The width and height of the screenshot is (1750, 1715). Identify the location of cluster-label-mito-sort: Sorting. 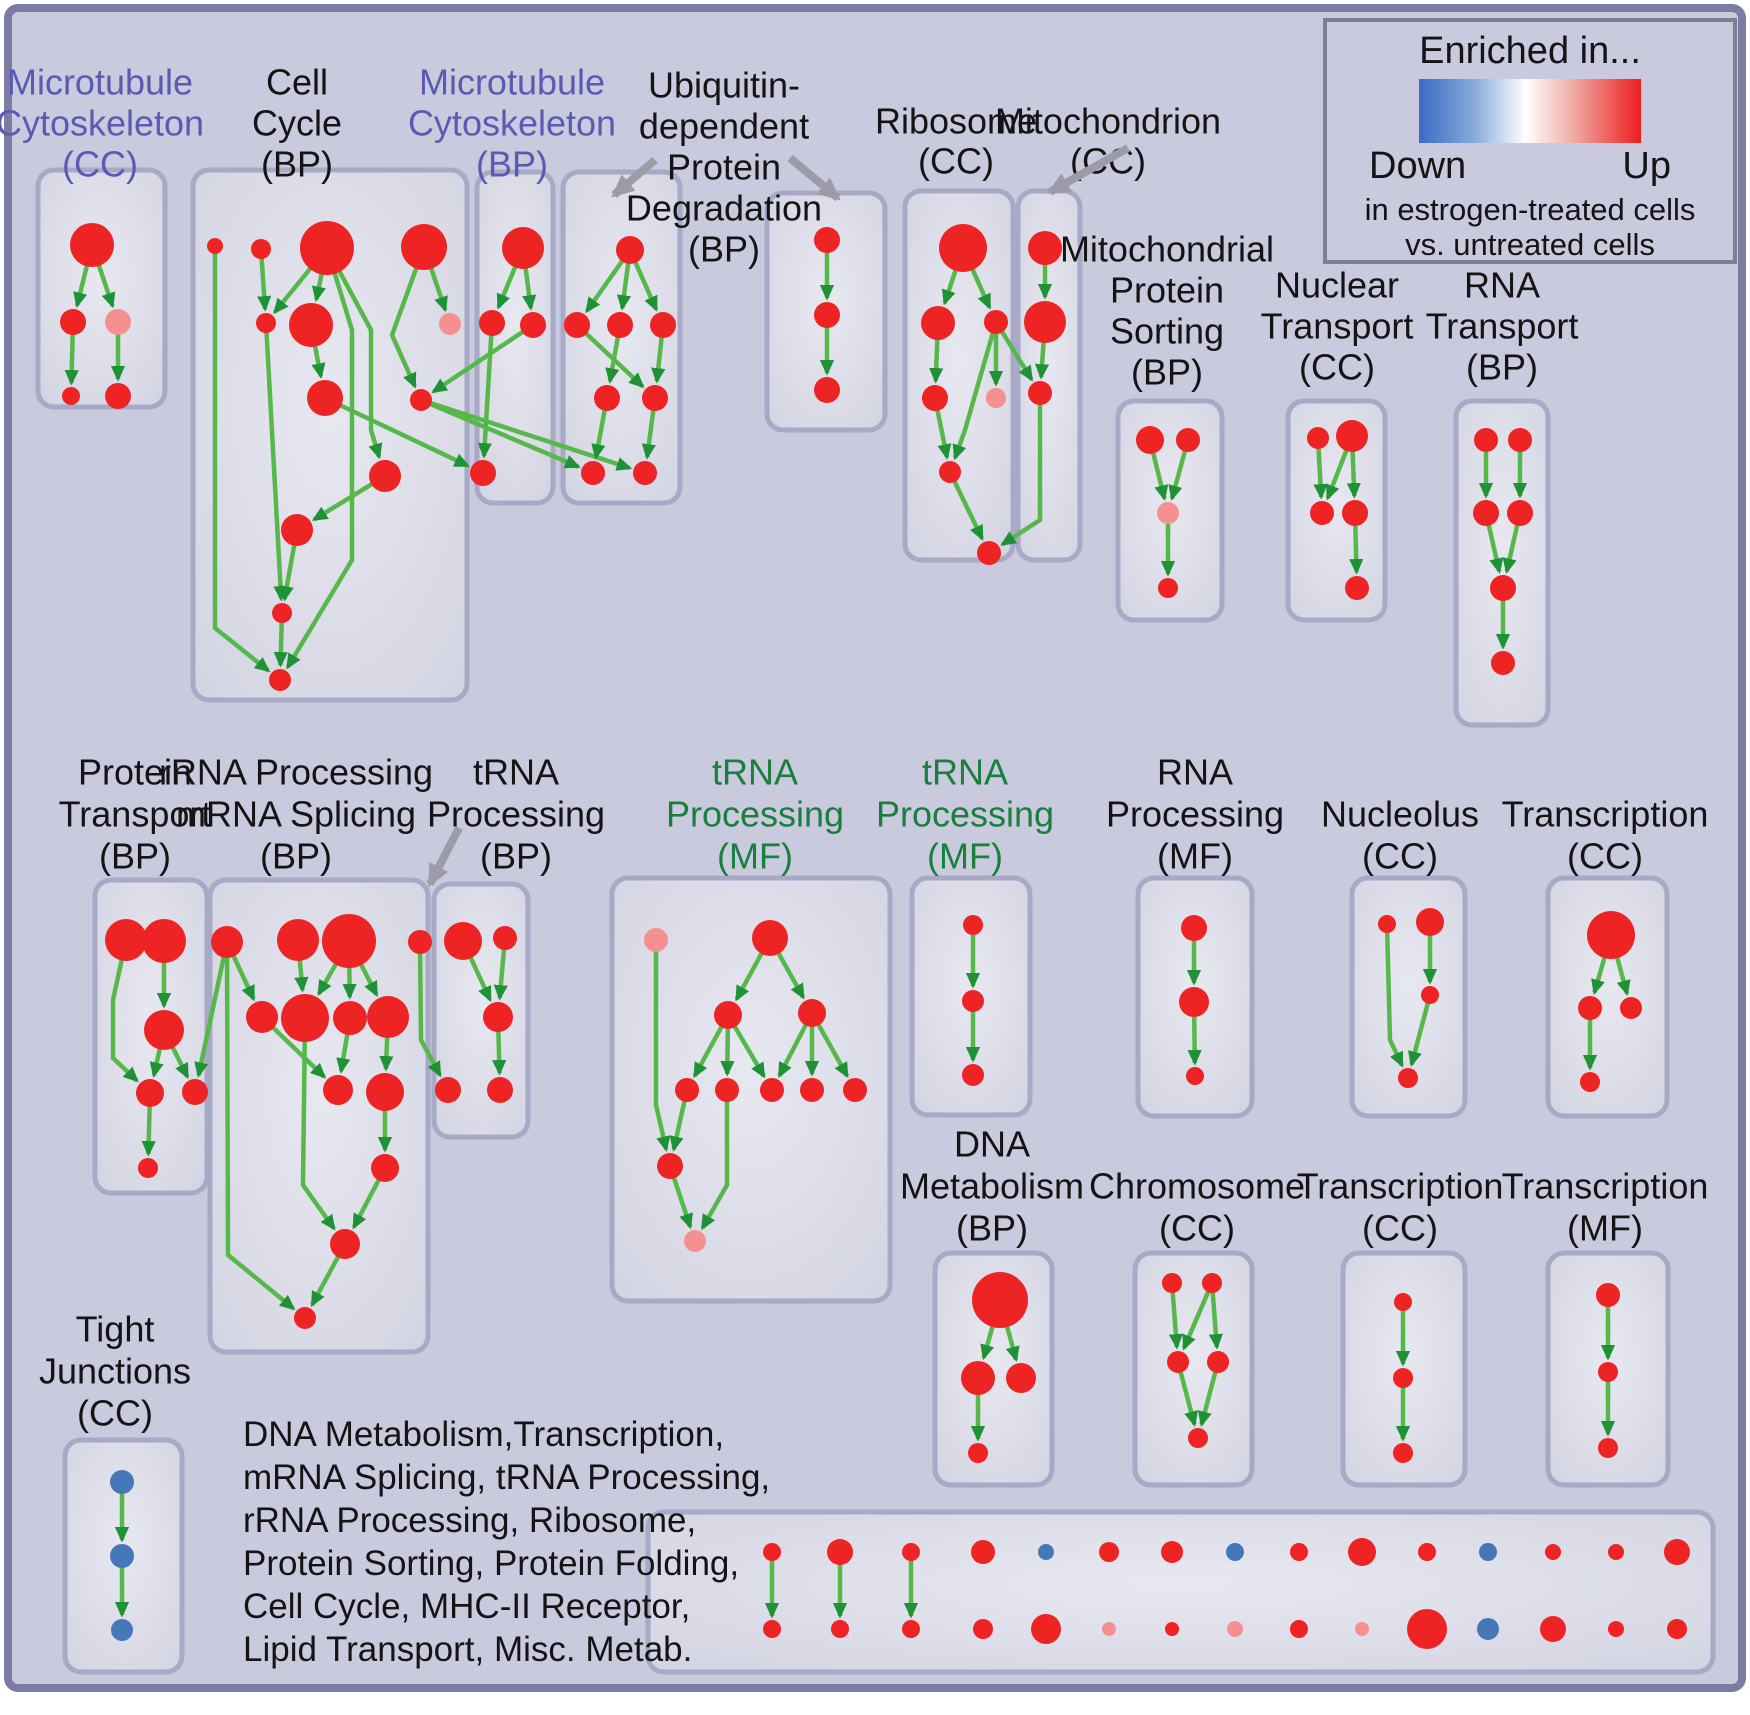
(1167, 331).